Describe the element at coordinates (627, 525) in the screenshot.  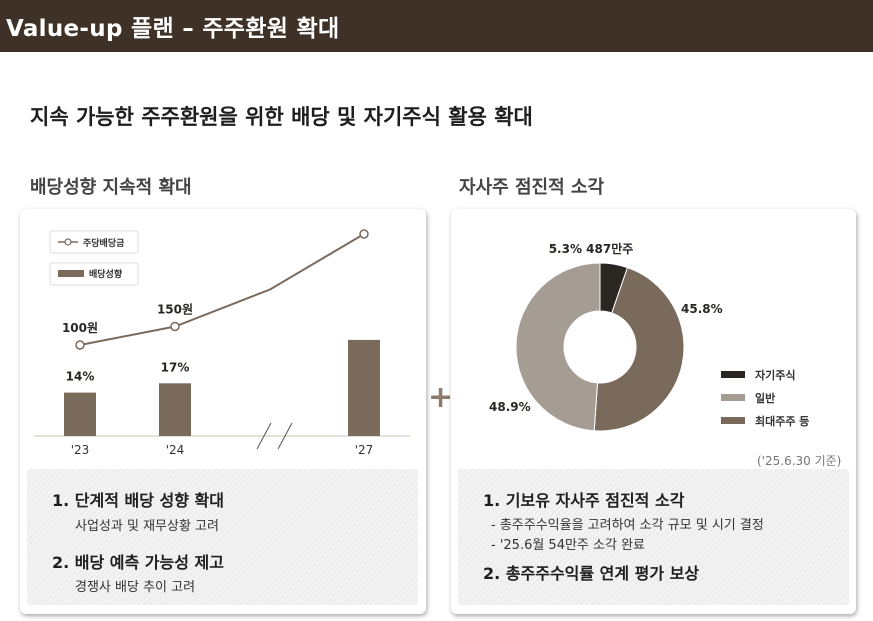
I see `treasury-item-1-detail-1: - 총주주수익율을 고려하여 소각 규모 및 시기 결정` at that location.